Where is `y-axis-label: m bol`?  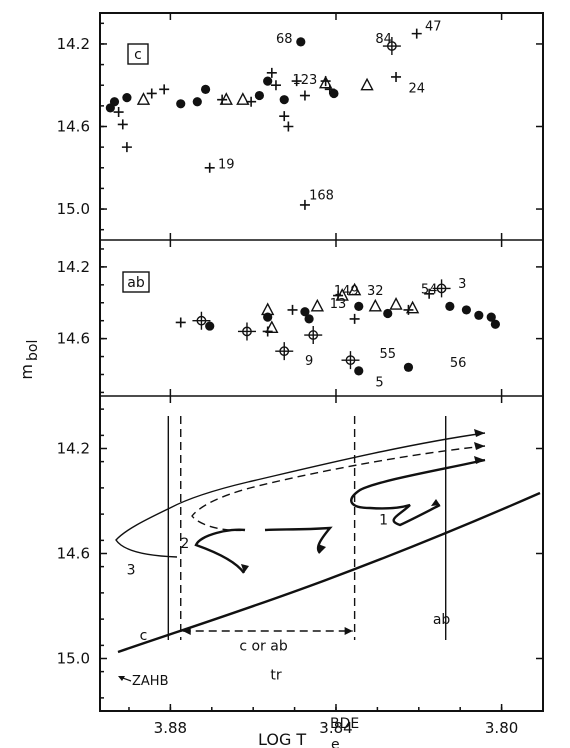 y-axis-label: m bol is located at coordinates (29, 360).